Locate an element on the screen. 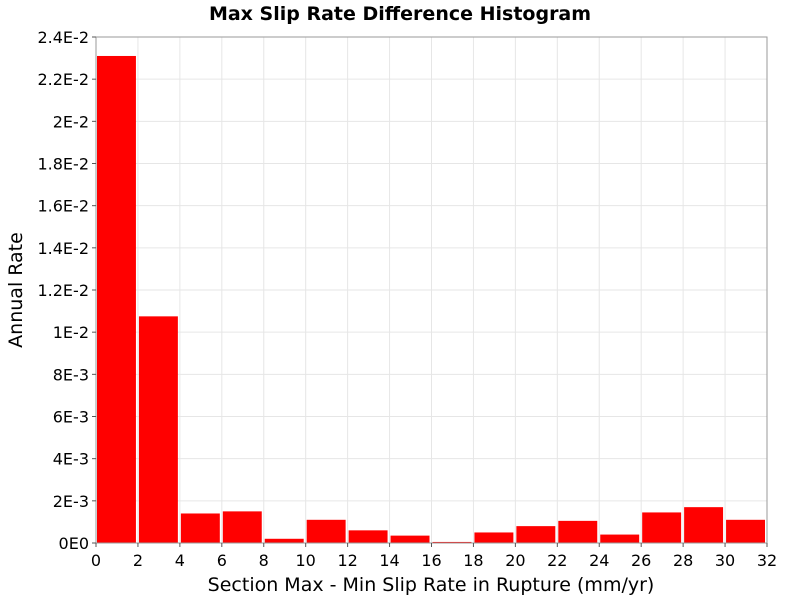  y-tick-label: 1.4E-2 is located at coordinates (63, 248).